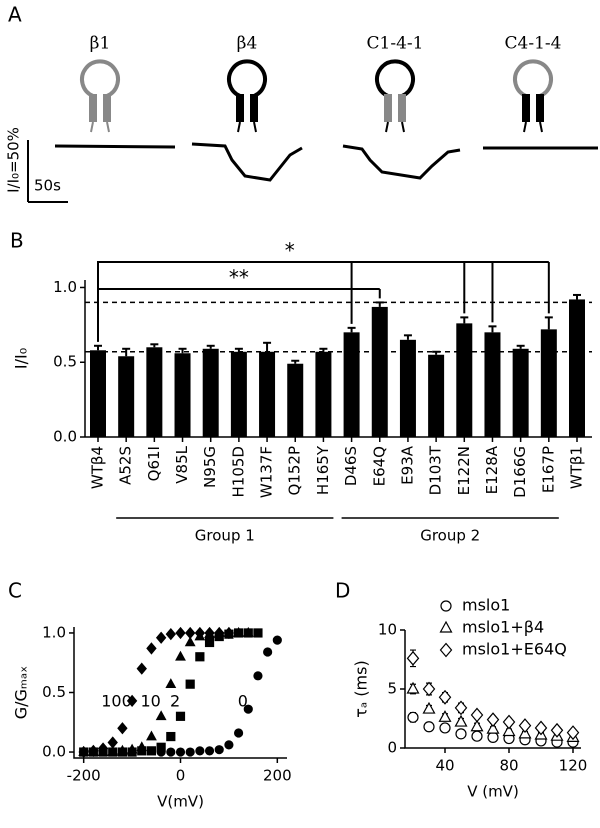  What do you see at coordinates (533, 44) in the screenshot?
I see `construct-label: C4-1-4` at bounding box center [533, 44].